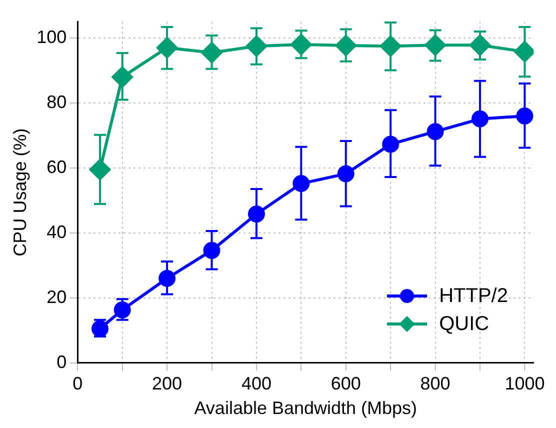 The image size is (556, 428). What do you see at coordinates (77, 384) in the screenshot?
I see `x-tick-label: 0` at bounding box center [77, 384].